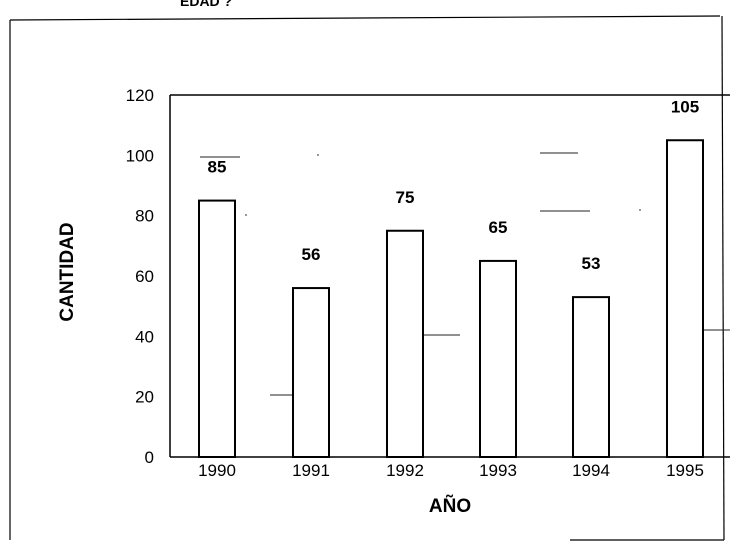  What do you see at coordinates (149, 457) in the screenshot?
I see `y-tick-label: 0` at bounding box center [149, 457].